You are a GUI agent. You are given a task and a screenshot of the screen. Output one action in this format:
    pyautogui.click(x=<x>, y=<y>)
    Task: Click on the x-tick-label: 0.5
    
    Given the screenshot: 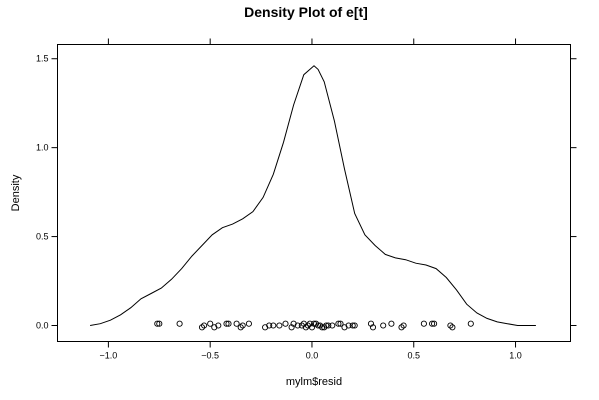 What is the action you would take?
    pyautogui.click(x=413, y=356)
    